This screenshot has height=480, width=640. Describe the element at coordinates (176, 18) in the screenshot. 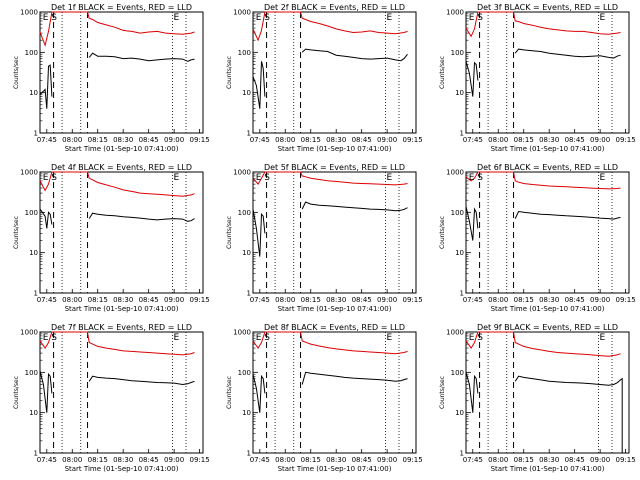

I see `chart-1-marker-e: E` at that location.